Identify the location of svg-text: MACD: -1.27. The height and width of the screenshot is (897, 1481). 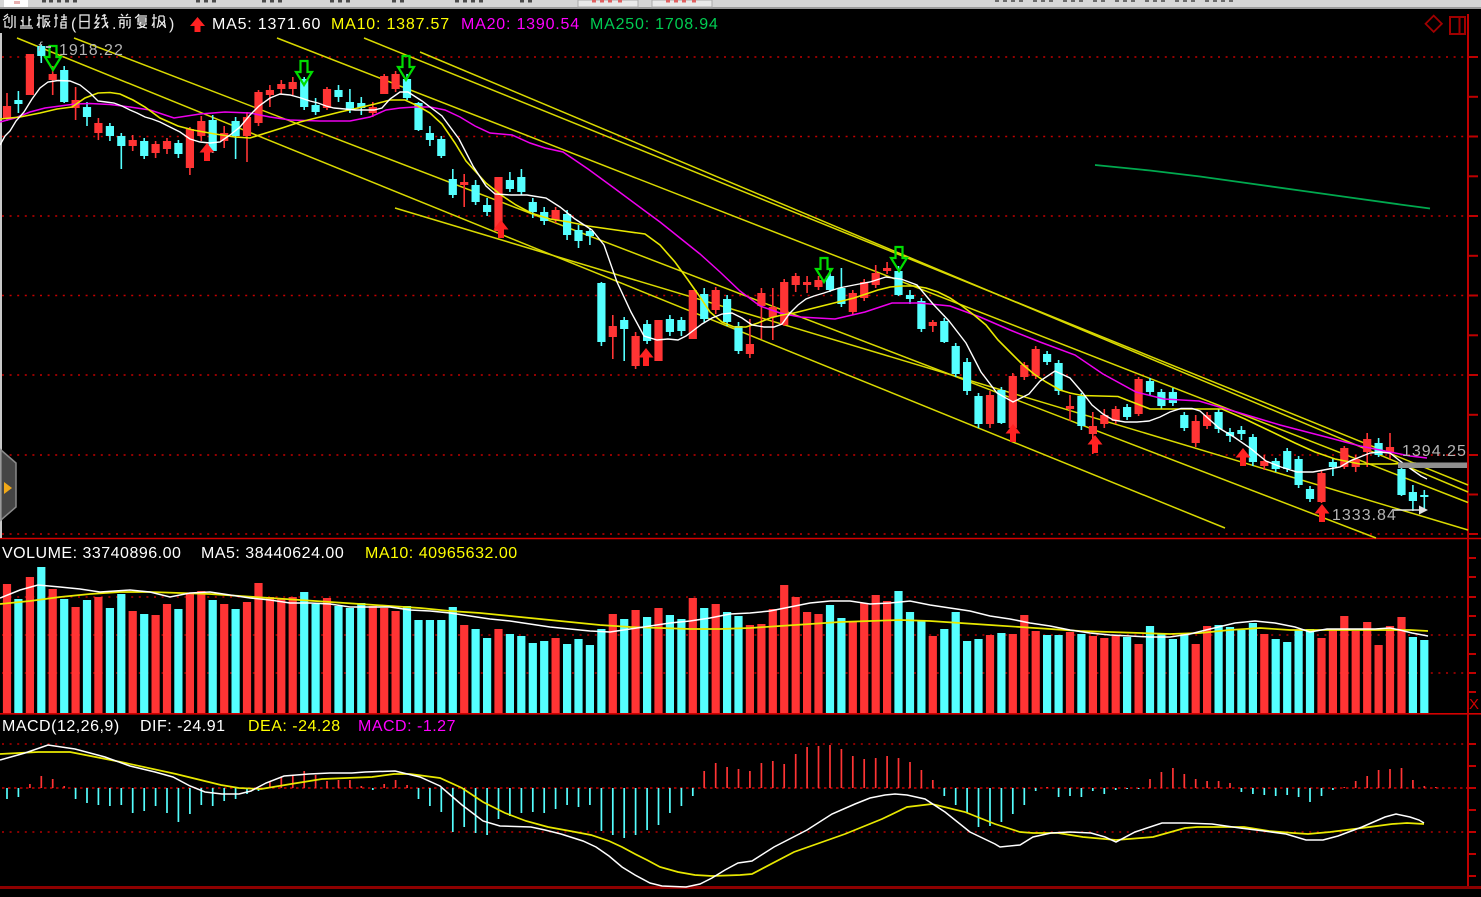
(407, 726).